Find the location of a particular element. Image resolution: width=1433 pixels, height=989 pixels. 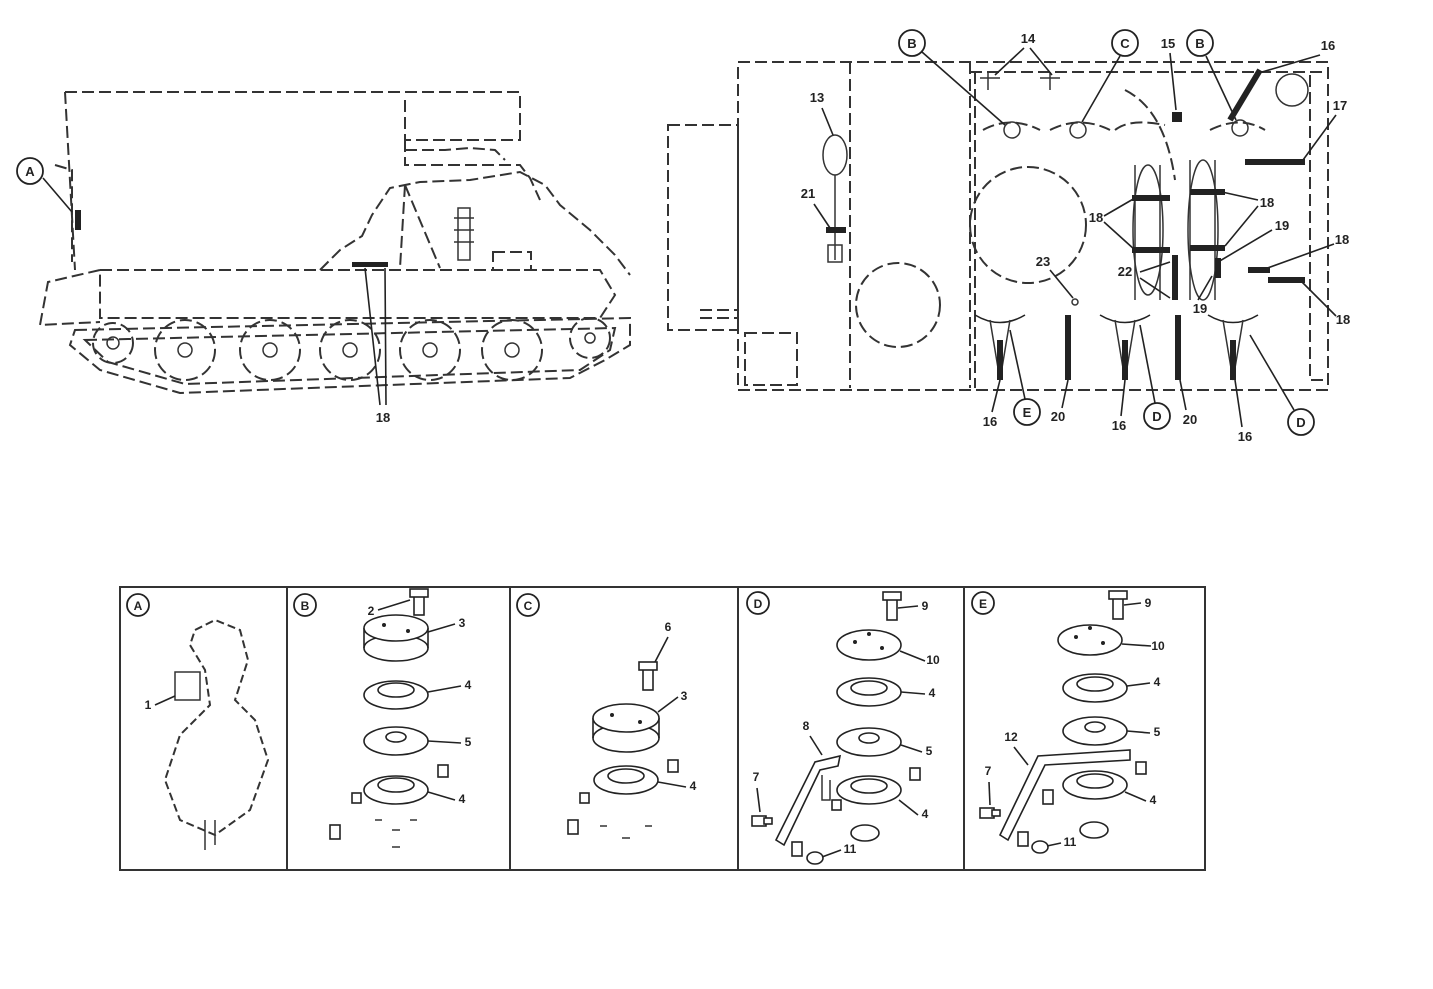

svg-text: 17 is located at coordinates (1340, 105).